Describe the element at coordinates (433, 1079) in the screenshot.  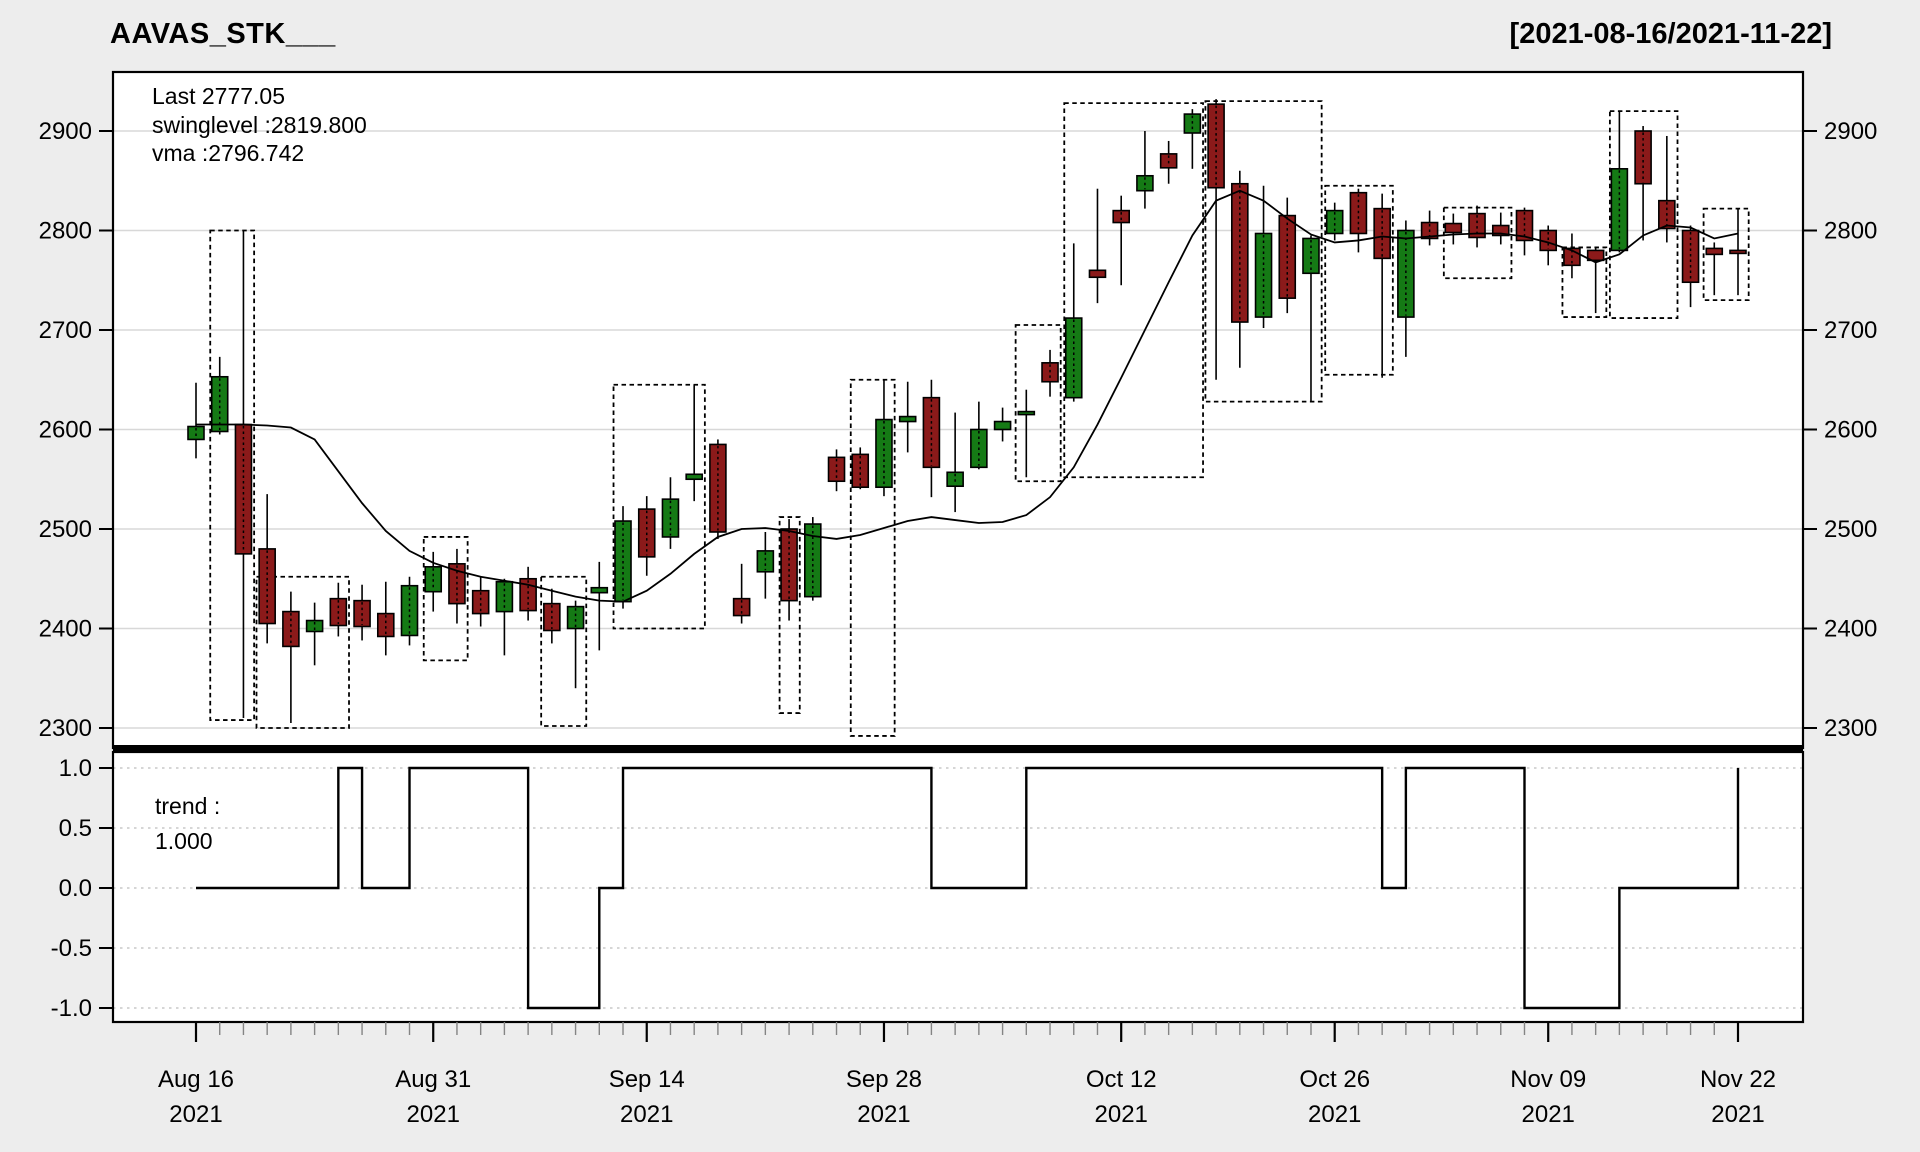
I see `x-tick-label-date: Aug 31` at that location.